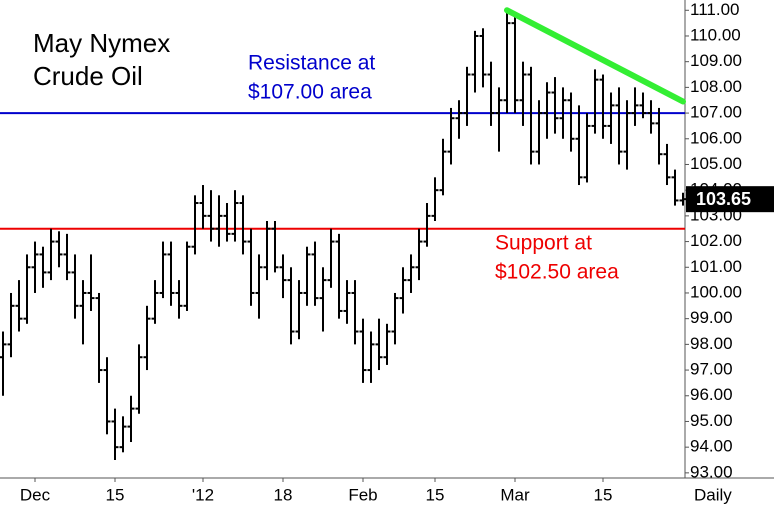 This screenshot has height=513, width=774. What do you see at coordinates (716, 163) in the screenshot?
I see `y-tick-label: 105.00` at bounding box center [716, 163].